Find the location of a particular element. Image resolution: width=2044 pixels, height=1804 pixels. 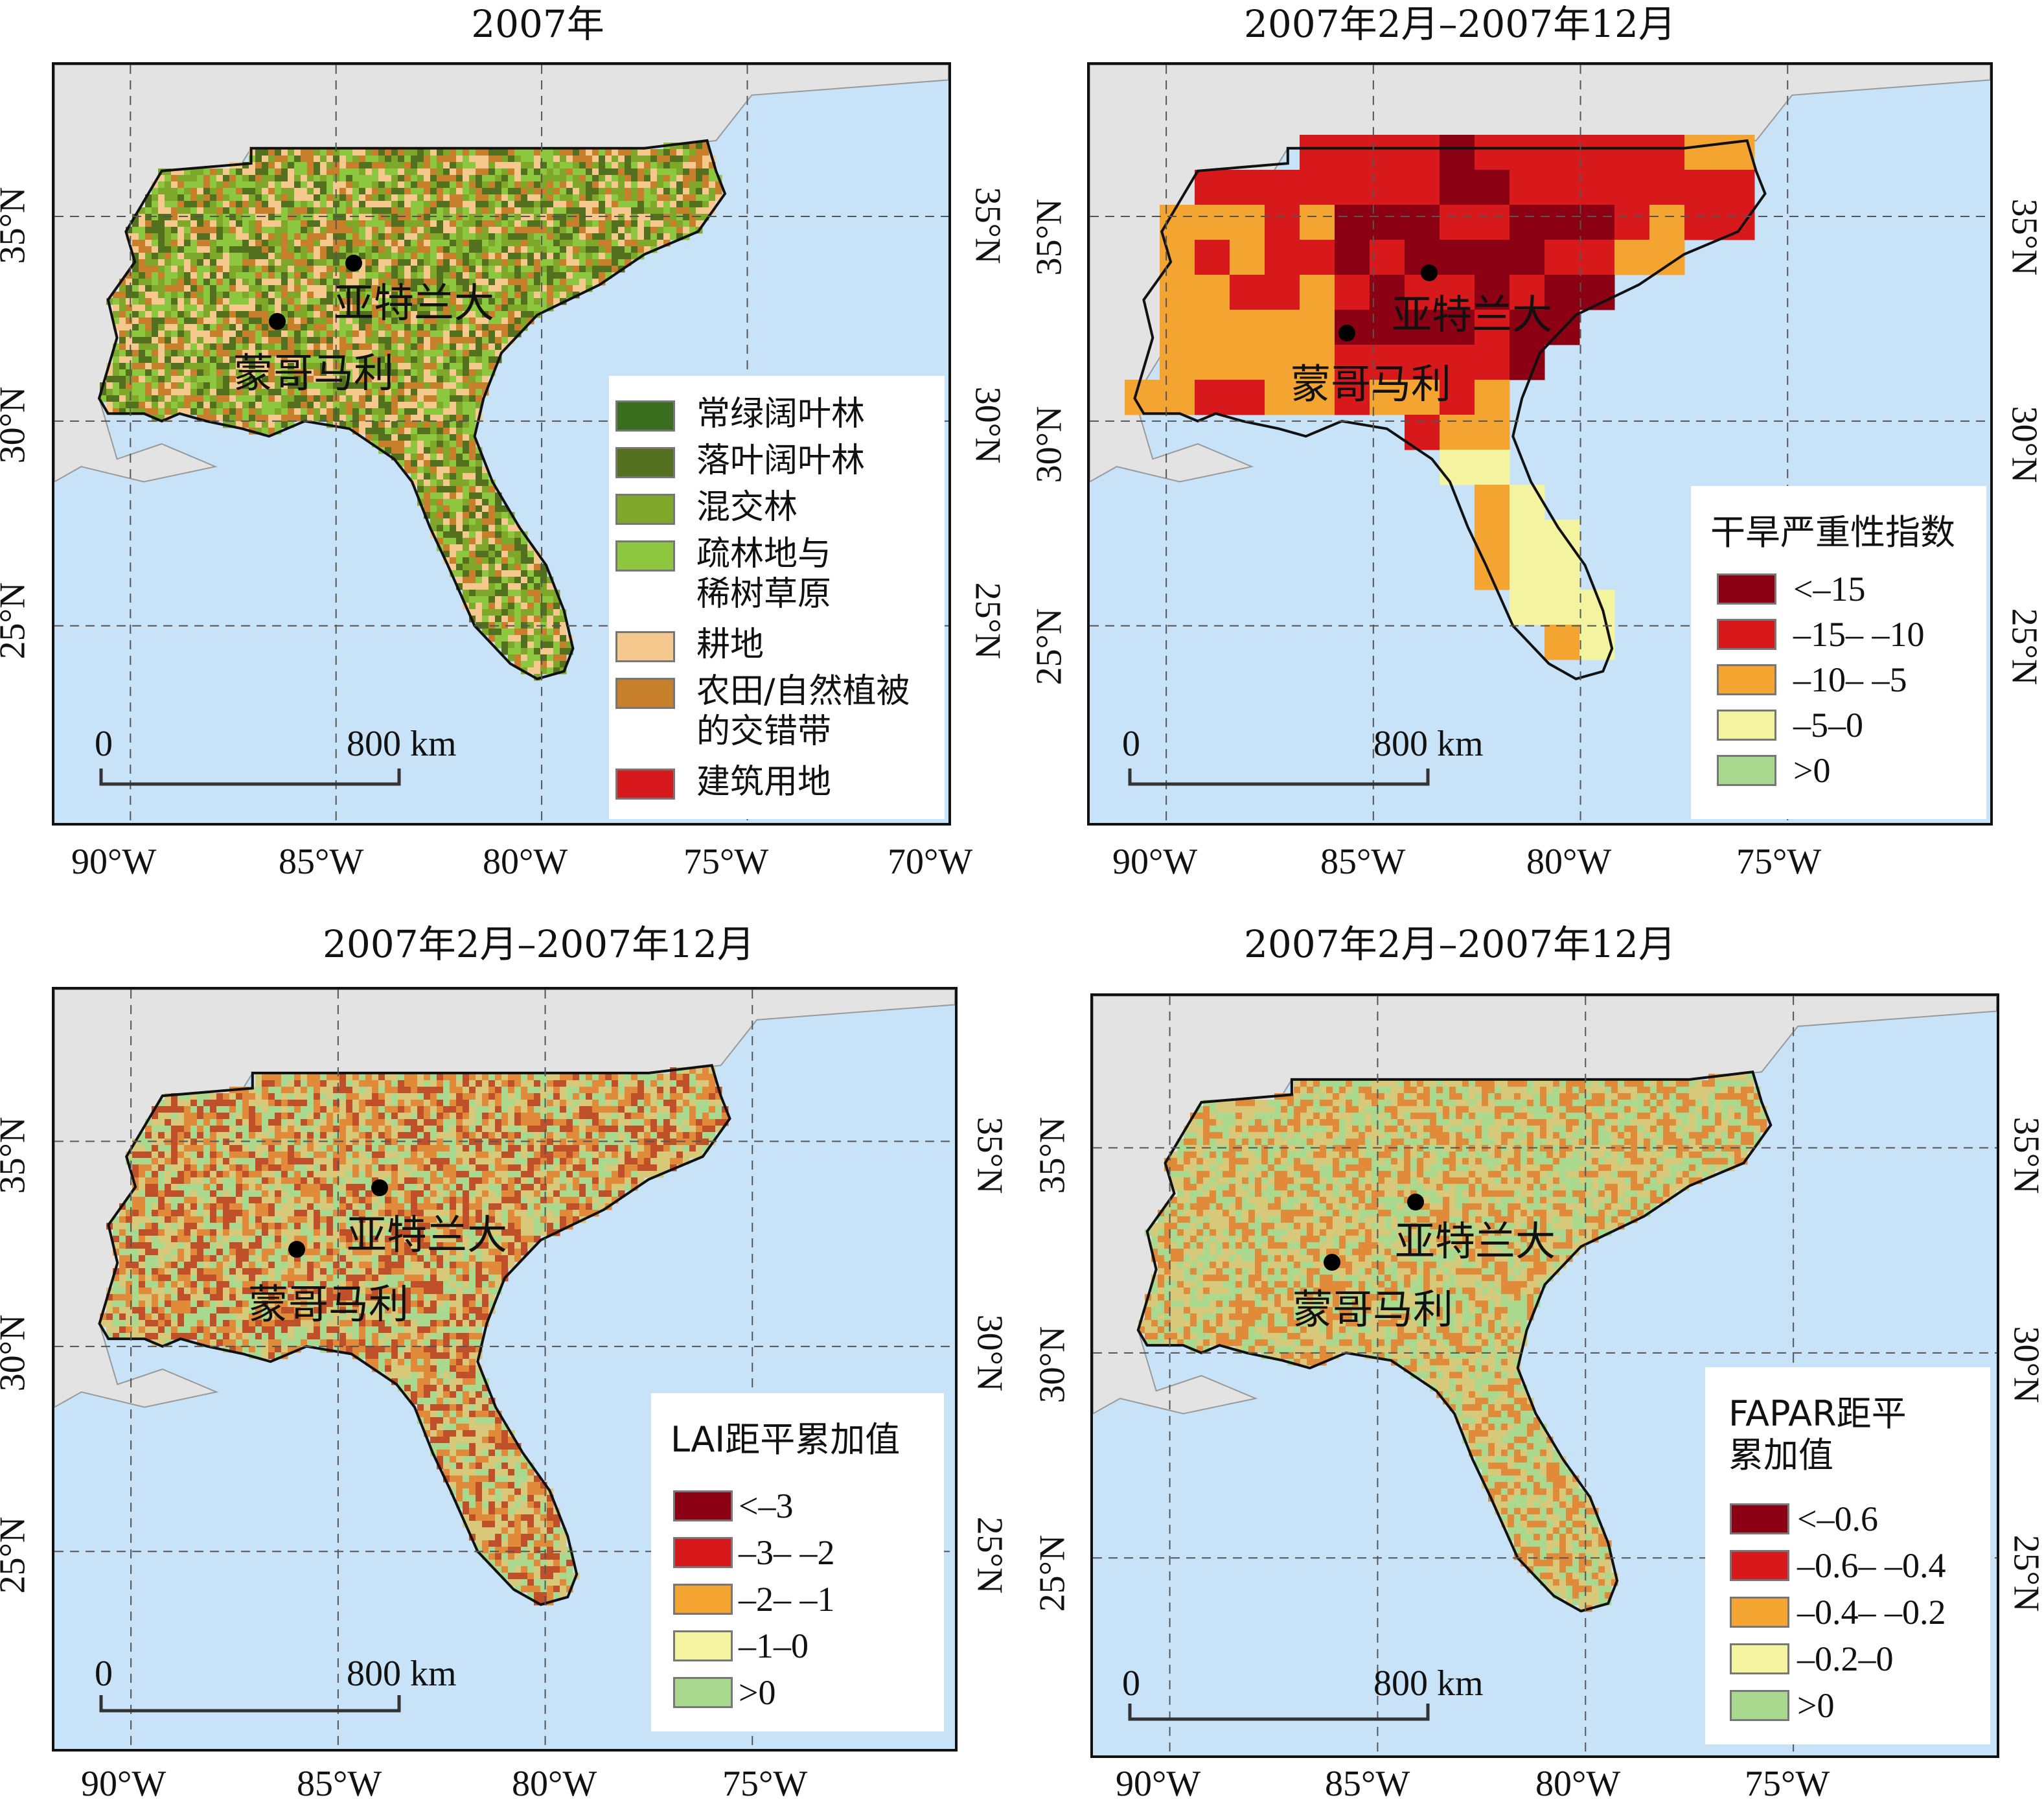

montgomery-label: 蒙哥马利 is located at coordinates (1371, 384).